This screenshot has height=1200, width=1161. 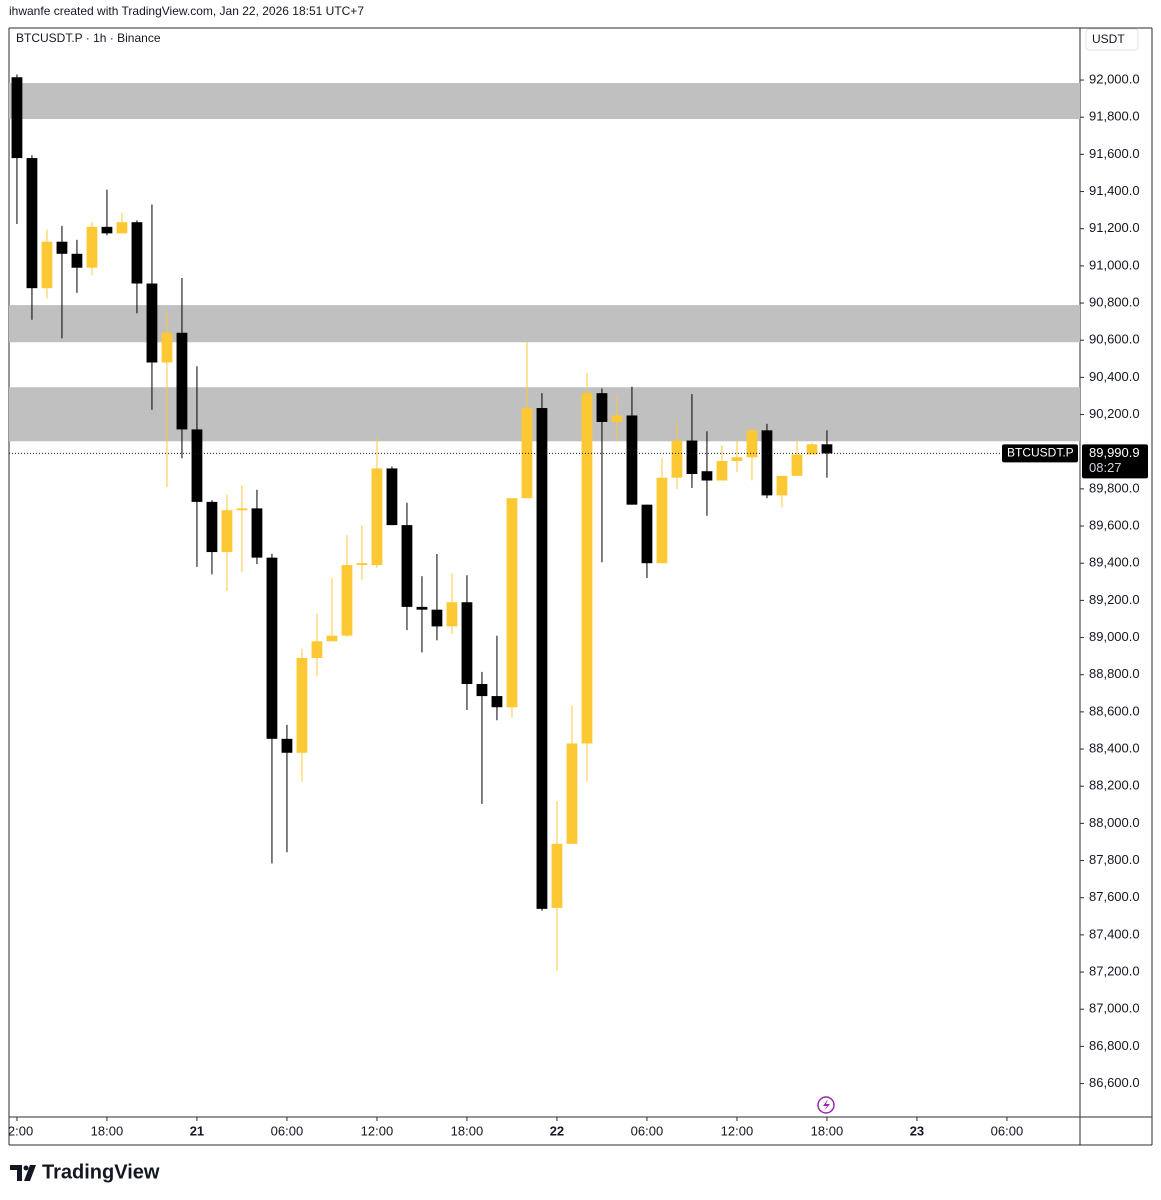 I want to click on y-tick-label: 88,600.0, so click(x=1114, y=710).